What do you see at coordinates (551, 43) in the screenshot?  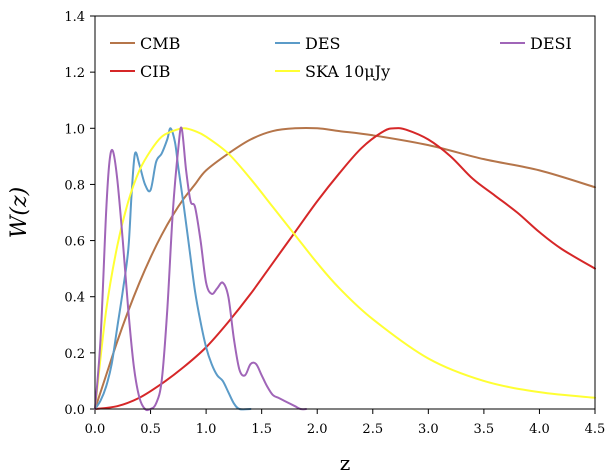 I see `legend-label-desi: DESI` at bounding box center [551, 43].